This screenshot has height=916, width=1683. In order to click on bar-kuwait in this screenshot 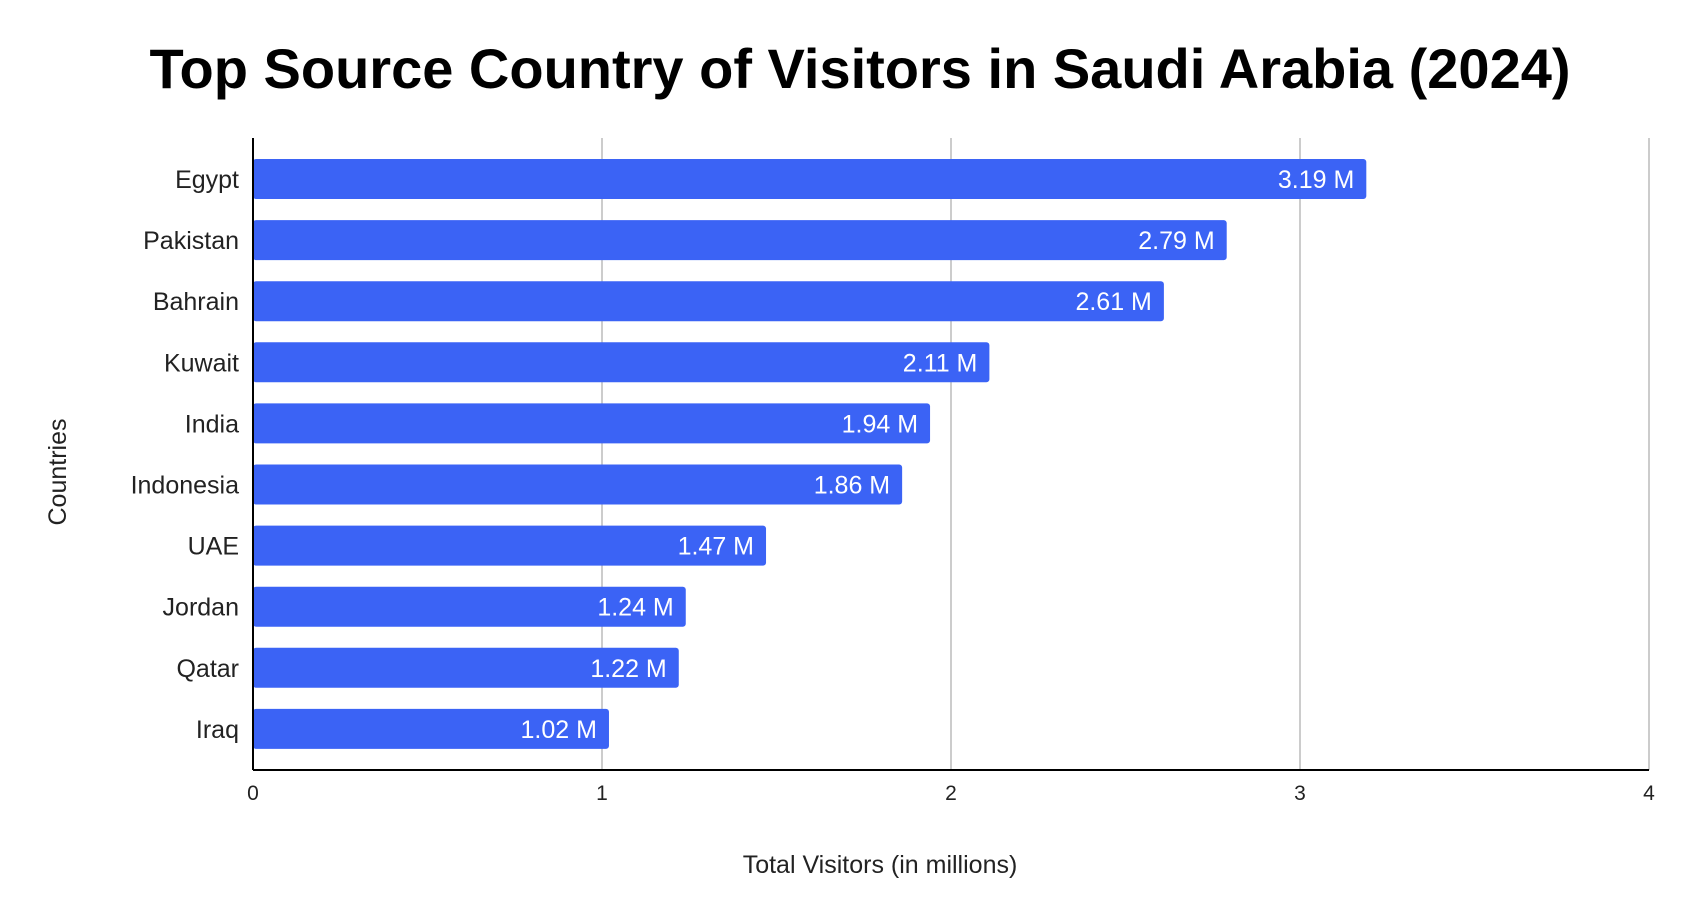, I will do `click(621, 362)`.